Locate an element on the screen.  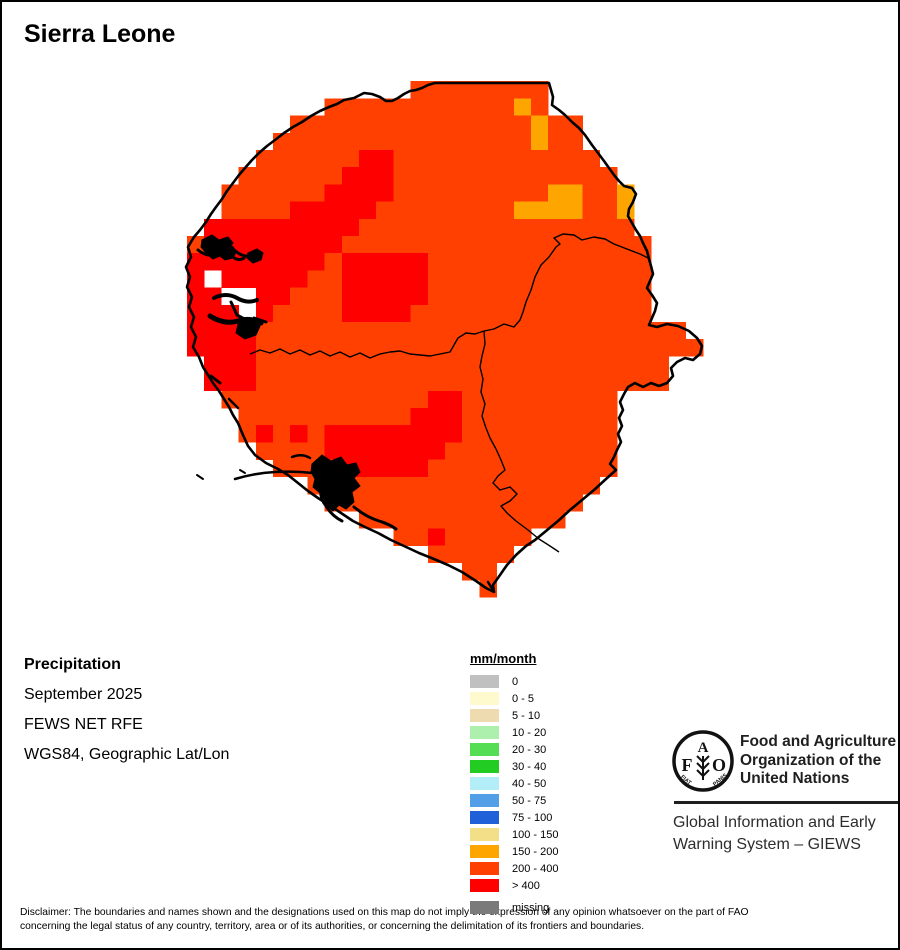
svg-text: A is located at coordinates (703, 748).